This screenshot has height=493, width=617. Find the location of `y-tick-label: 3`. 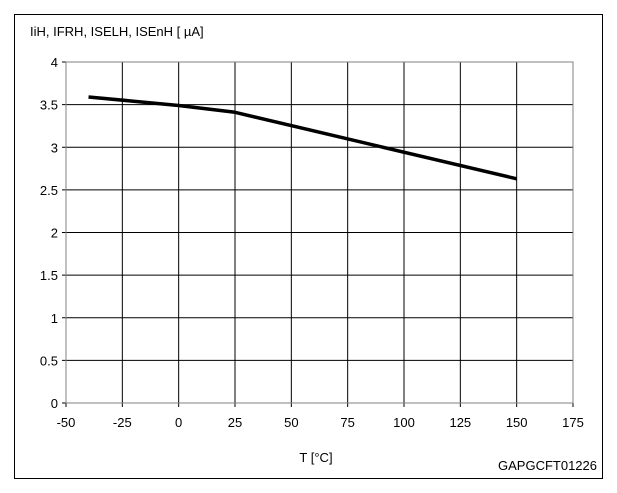

y-tick-label: 3 is located at coordinates (54, 147).